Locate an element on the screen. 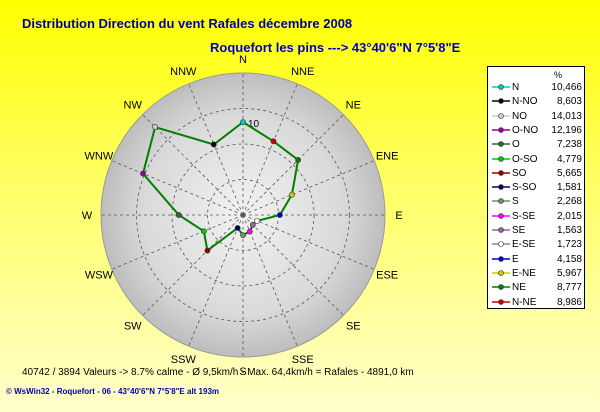 This screenshot has width=600, height=412. legend-value: 14,013 is located at coordinates (566, 116).